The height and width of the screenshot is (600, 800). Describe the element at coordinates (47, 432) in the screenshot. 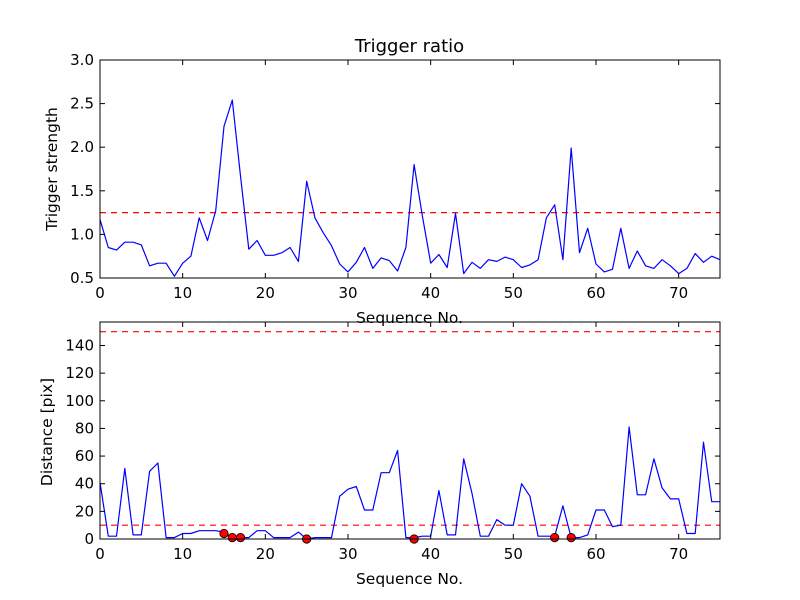

I see `y-axis-label: Distance [pix]` at that location.